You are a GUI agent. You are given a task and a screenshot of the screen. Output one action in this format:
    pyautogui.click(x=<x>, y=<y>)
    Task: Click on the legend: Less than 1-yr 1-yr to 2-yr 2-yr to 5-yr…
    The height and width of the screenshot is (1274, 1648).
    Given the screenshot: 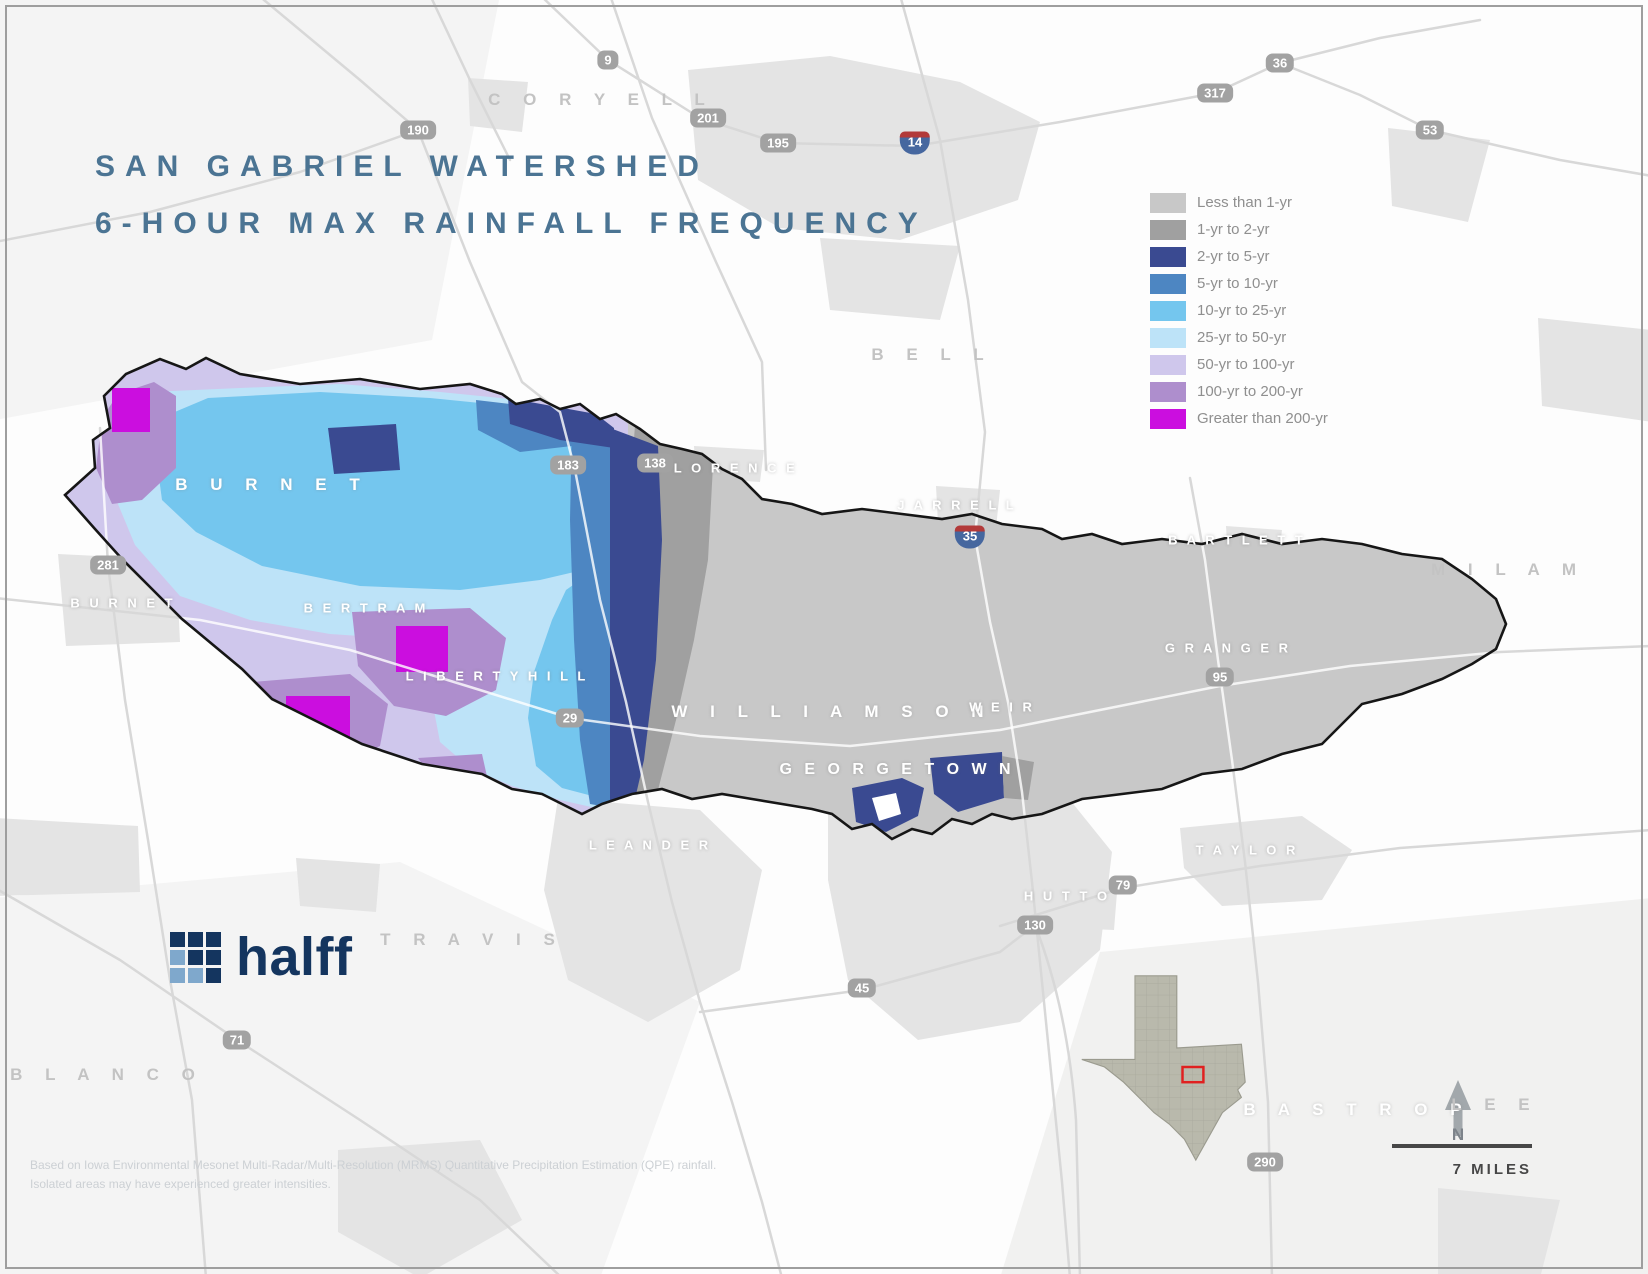 What is the action you would take?
    pyautogui.click(x=1239, y=313)
    